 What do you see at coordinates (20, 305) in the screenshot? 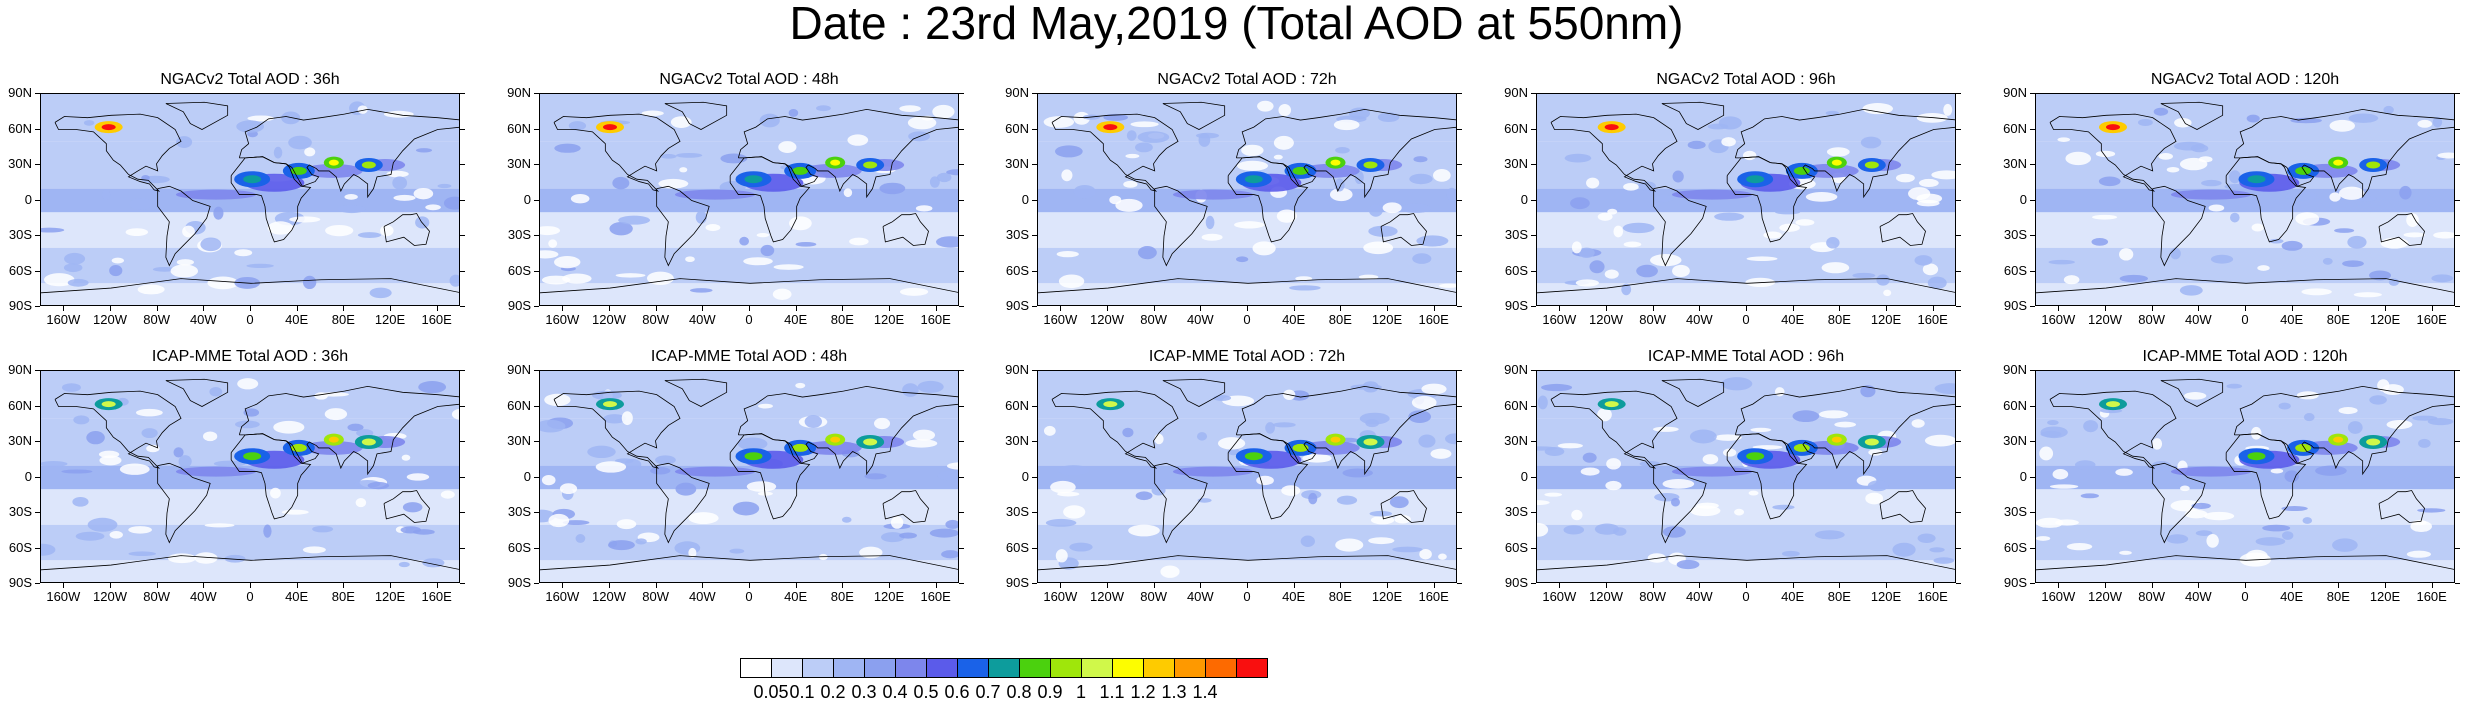
I see `lat-tick-label: 90S` at bounding box center [20, 305].